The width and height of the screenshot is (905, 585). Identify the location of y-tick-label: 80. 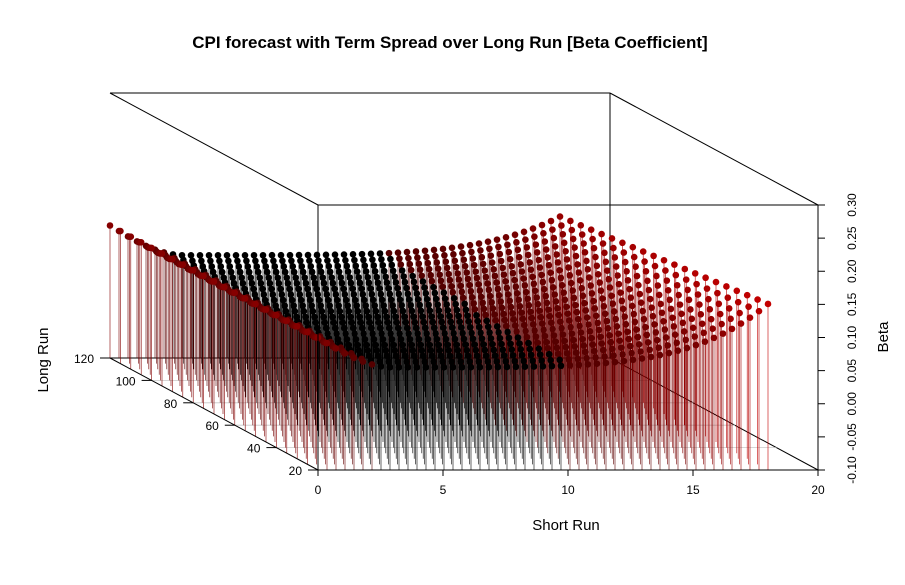
(171, 404).